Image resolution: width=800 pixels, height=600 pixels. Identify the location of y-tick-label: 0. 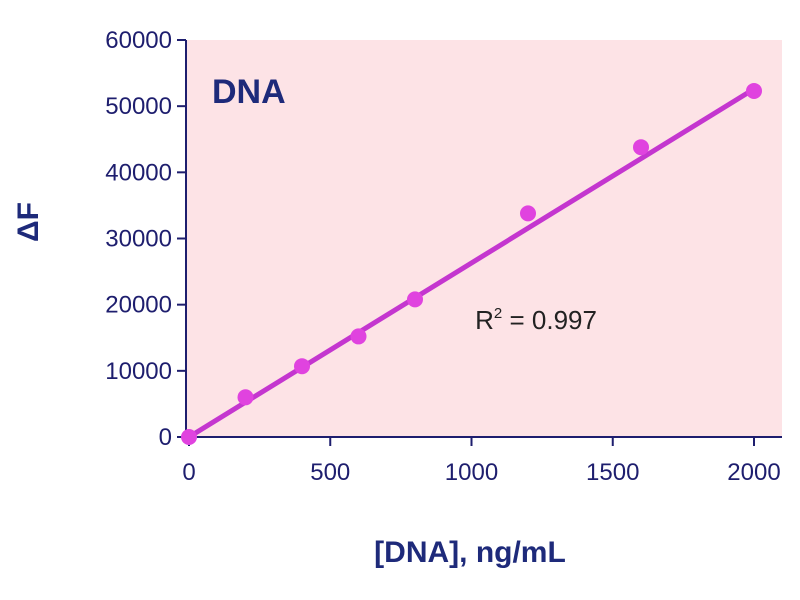
(165, 437).